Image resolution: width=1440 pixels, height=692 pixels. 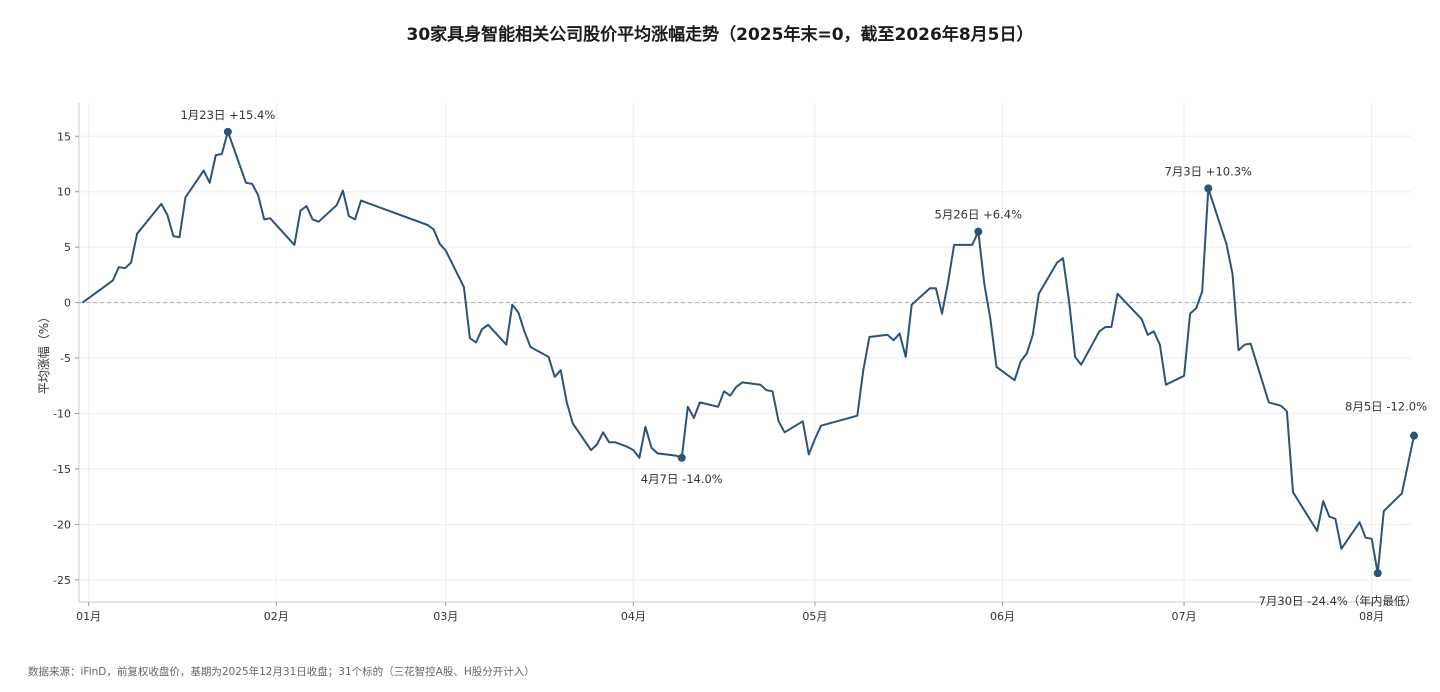 I want to click on y-tick-label: -25, so click(x=62, y=580).